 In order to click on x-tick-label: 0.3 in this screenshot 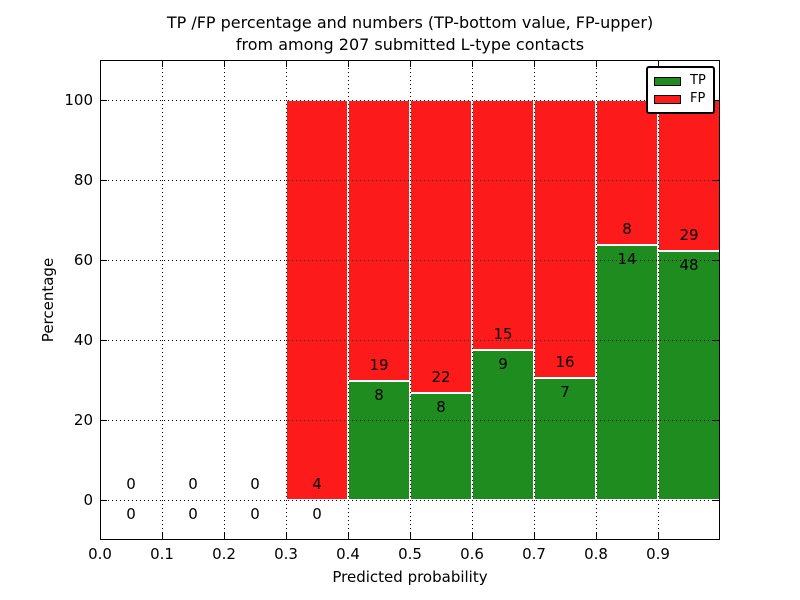, I will do `click(286, 554)`.